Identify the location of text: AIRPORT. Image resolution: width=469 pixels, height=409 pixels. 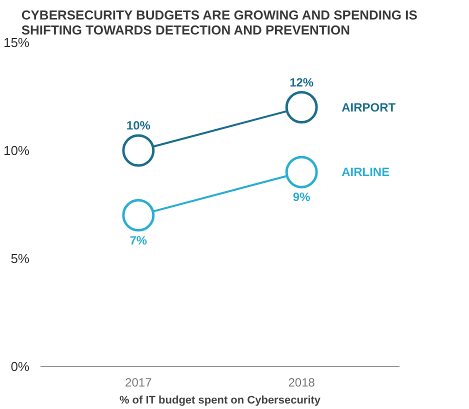
(369, 107).